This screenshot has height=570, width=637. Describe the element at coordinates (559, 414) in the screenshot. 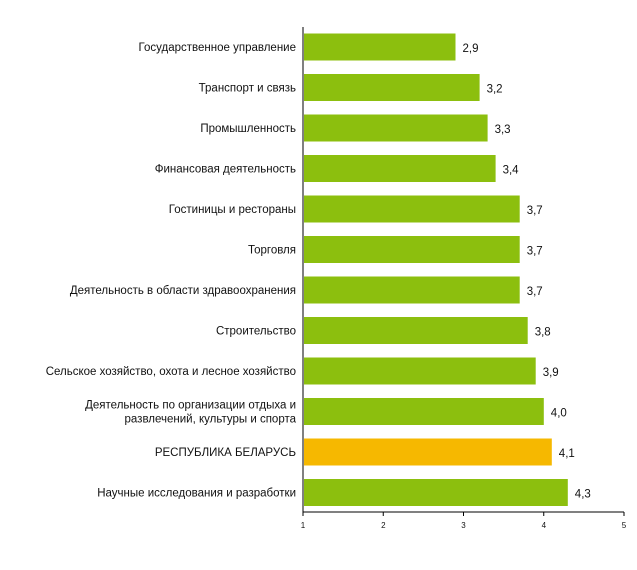

I see `value-label: 4,0` at that location.